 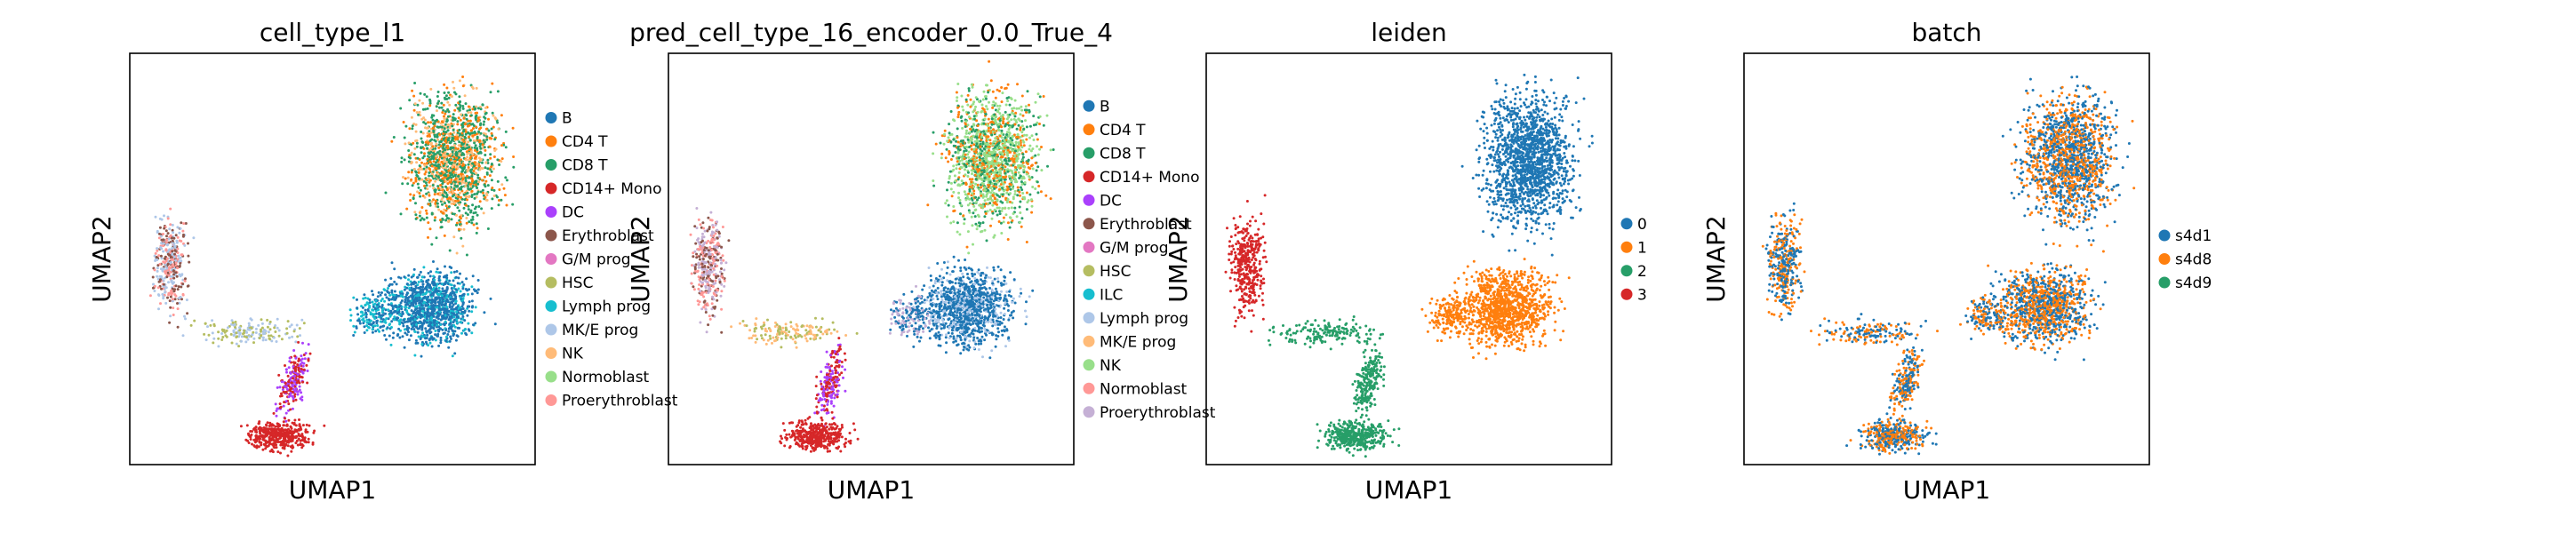 I want to click on legend-marker, so click(x=551, y=400).